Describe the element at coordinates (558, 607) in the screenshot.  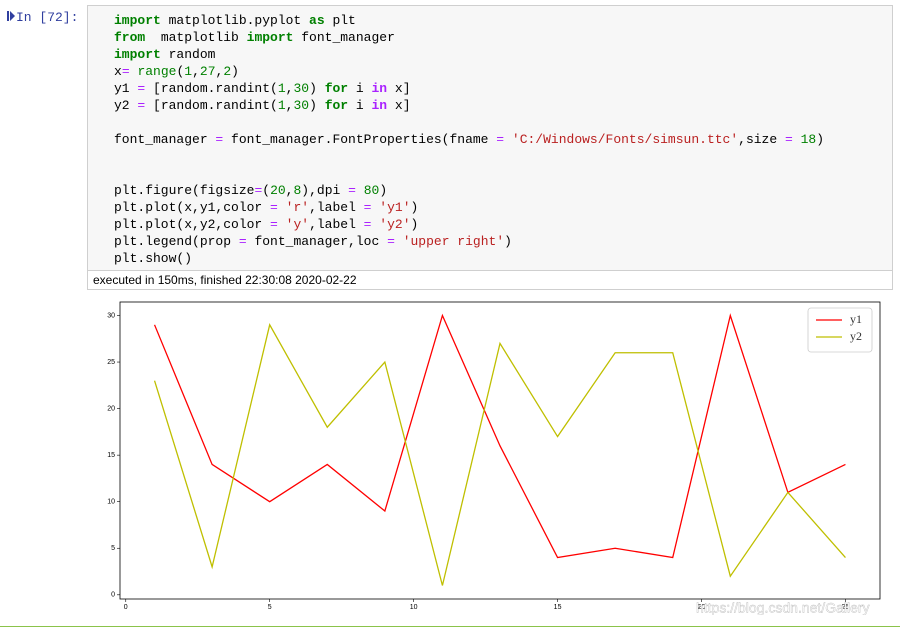
I see `x-tick-label: 15` at that location.